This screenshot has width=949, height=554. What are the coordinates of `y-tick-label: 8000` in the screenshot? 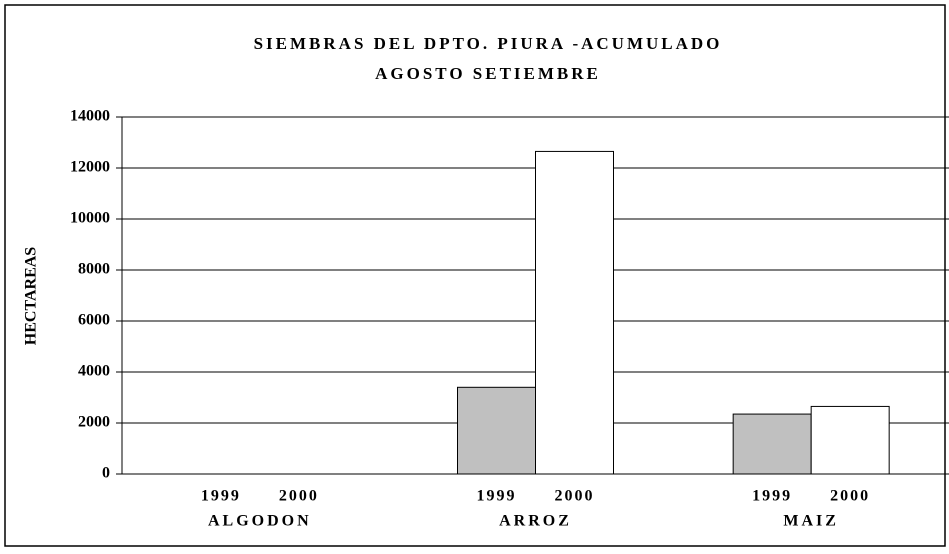 It's located at (94, 269).